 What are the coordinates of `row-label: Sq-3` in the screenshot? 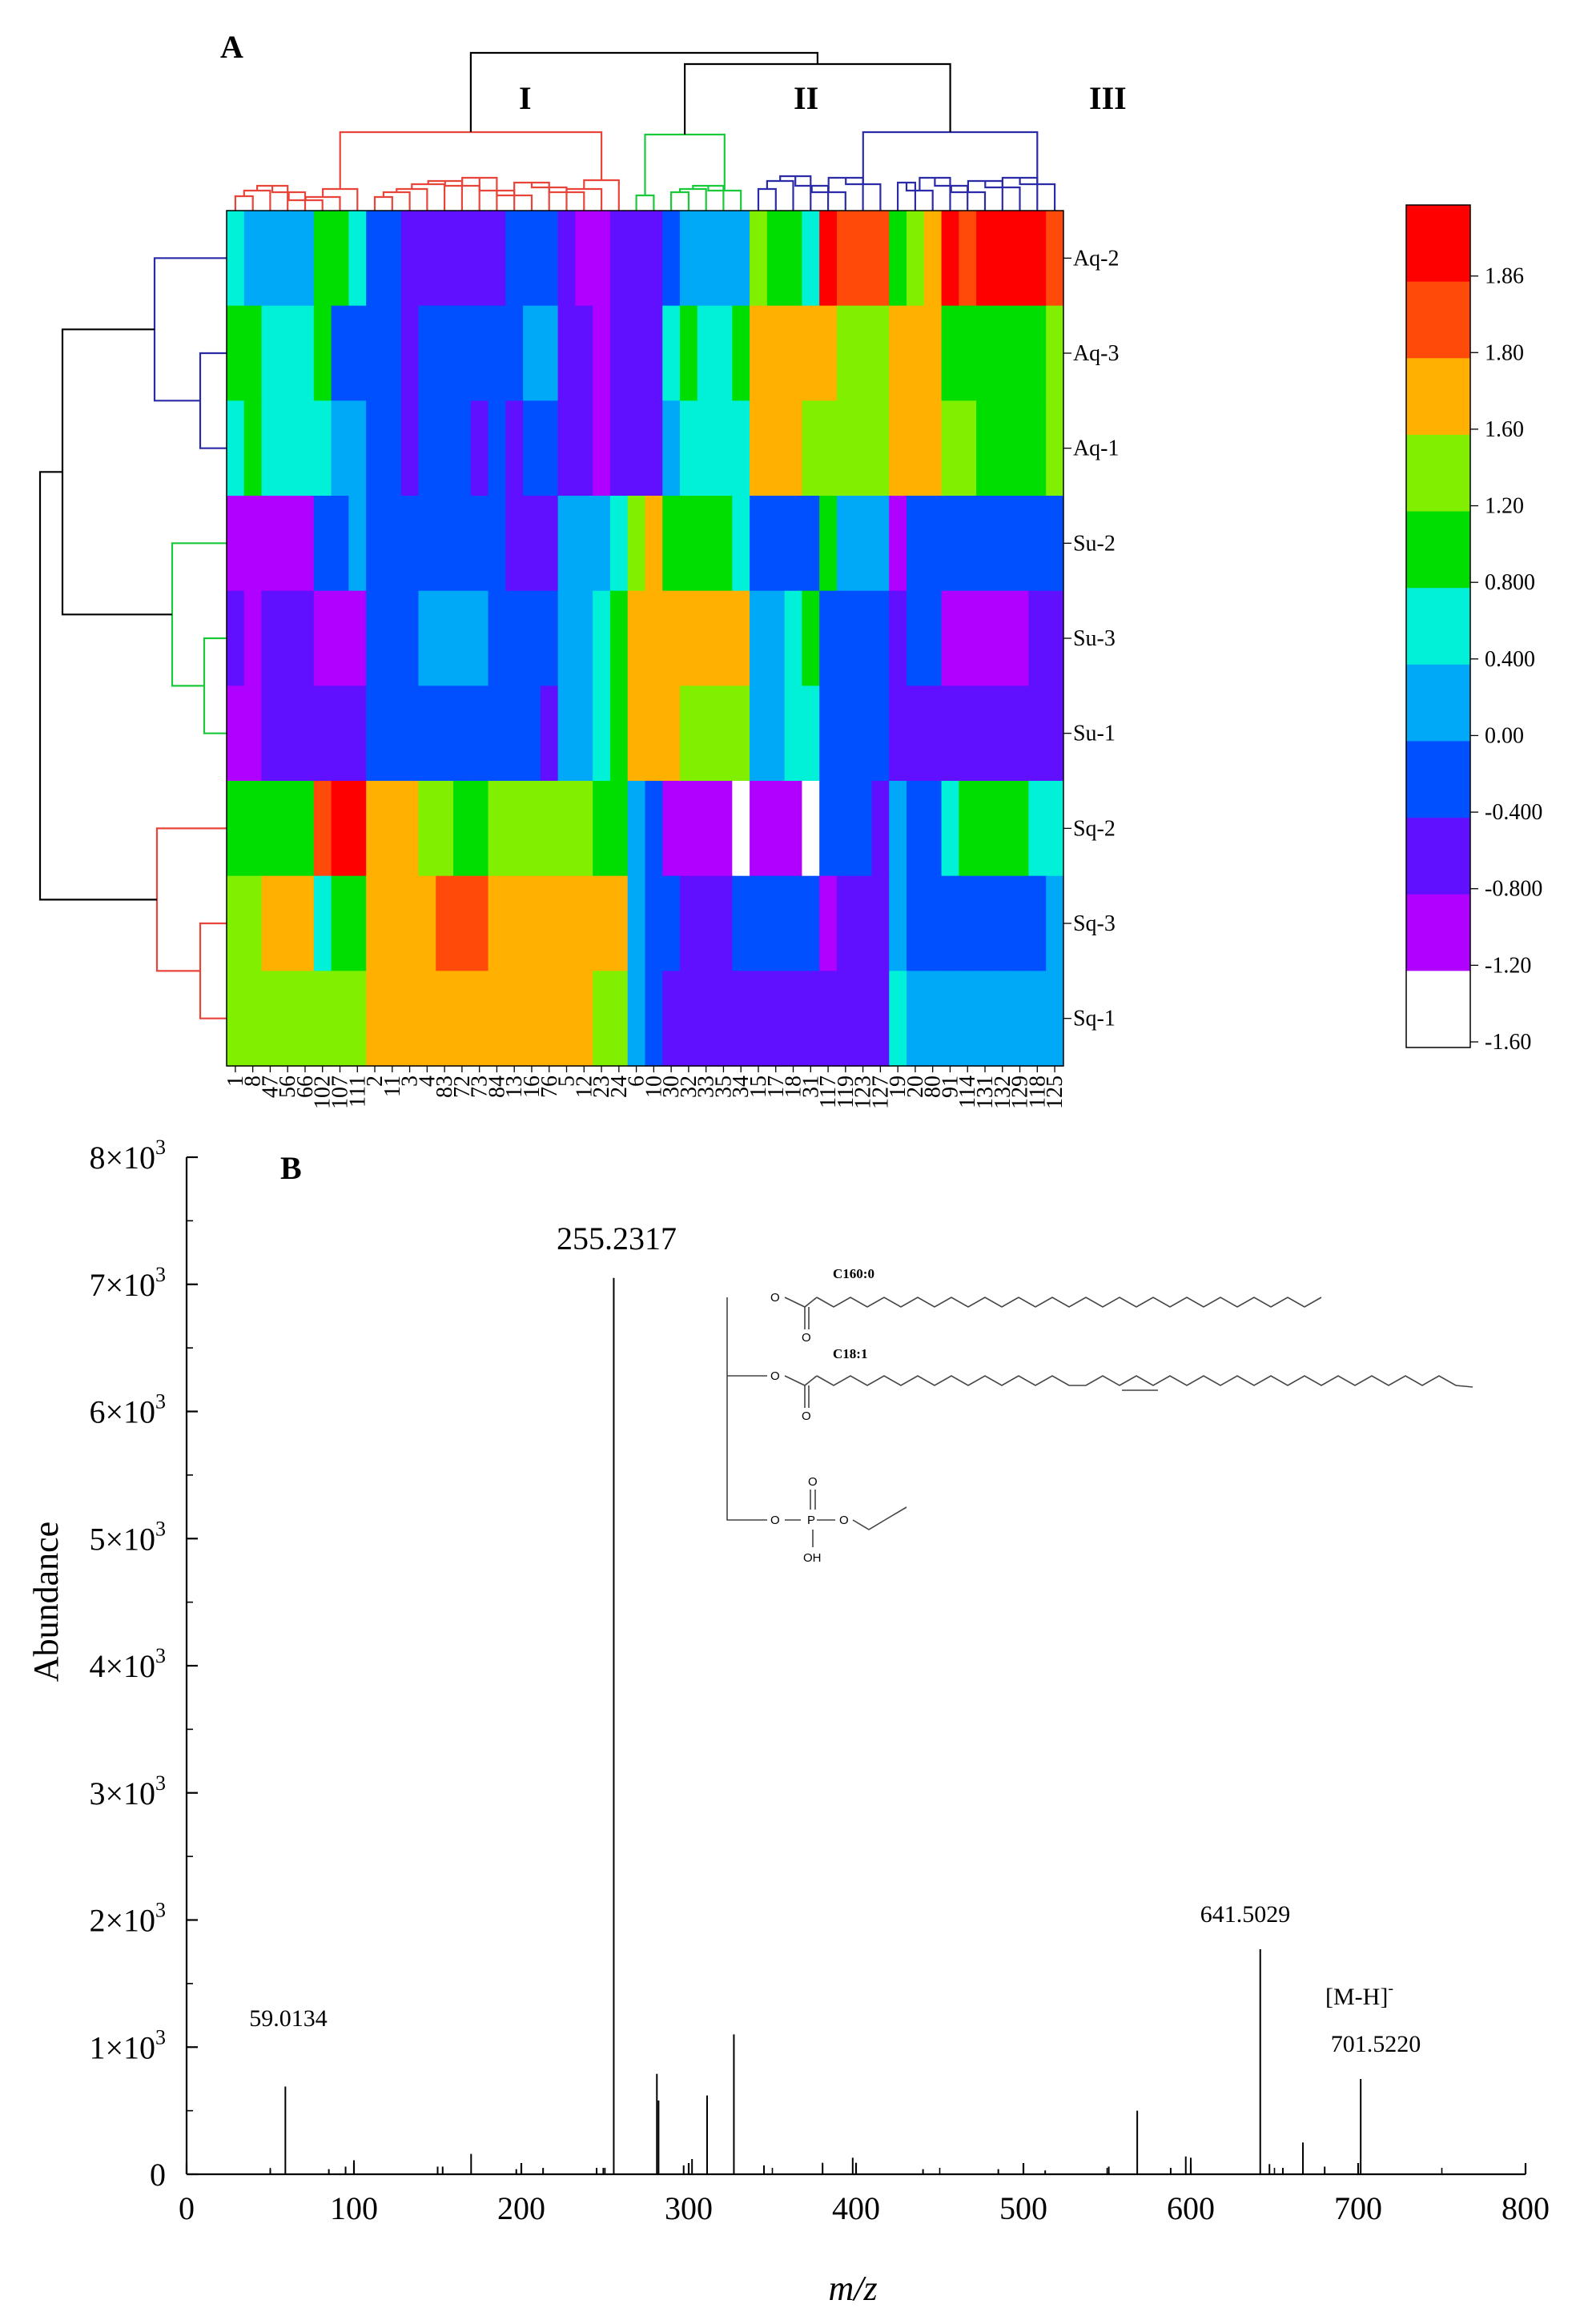 It's located at (1094, 924).